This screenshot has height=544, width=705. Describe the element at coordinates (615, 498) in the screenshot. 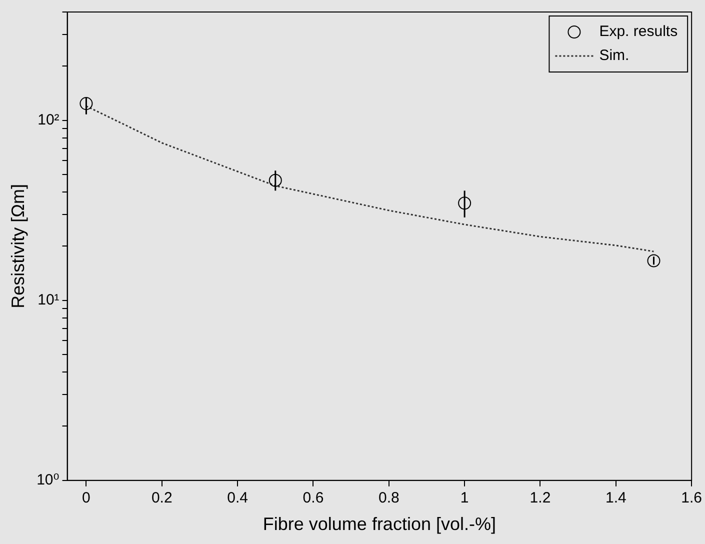

I see `x-tick-label: 1.4` at that location.